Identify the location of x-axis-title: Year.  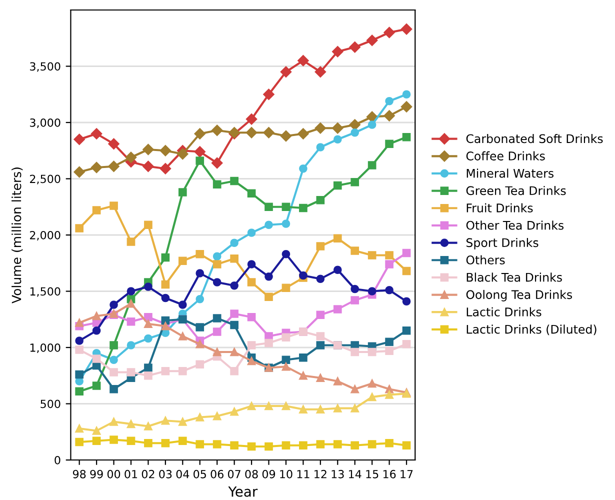
(243, 491).